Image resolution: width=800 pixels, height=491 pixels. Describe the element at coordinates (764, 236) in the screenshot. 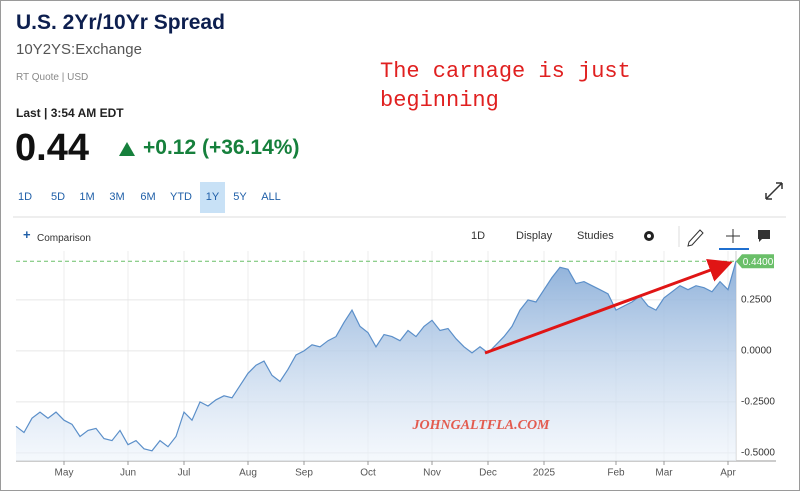

I see `comment-icon` at that location.